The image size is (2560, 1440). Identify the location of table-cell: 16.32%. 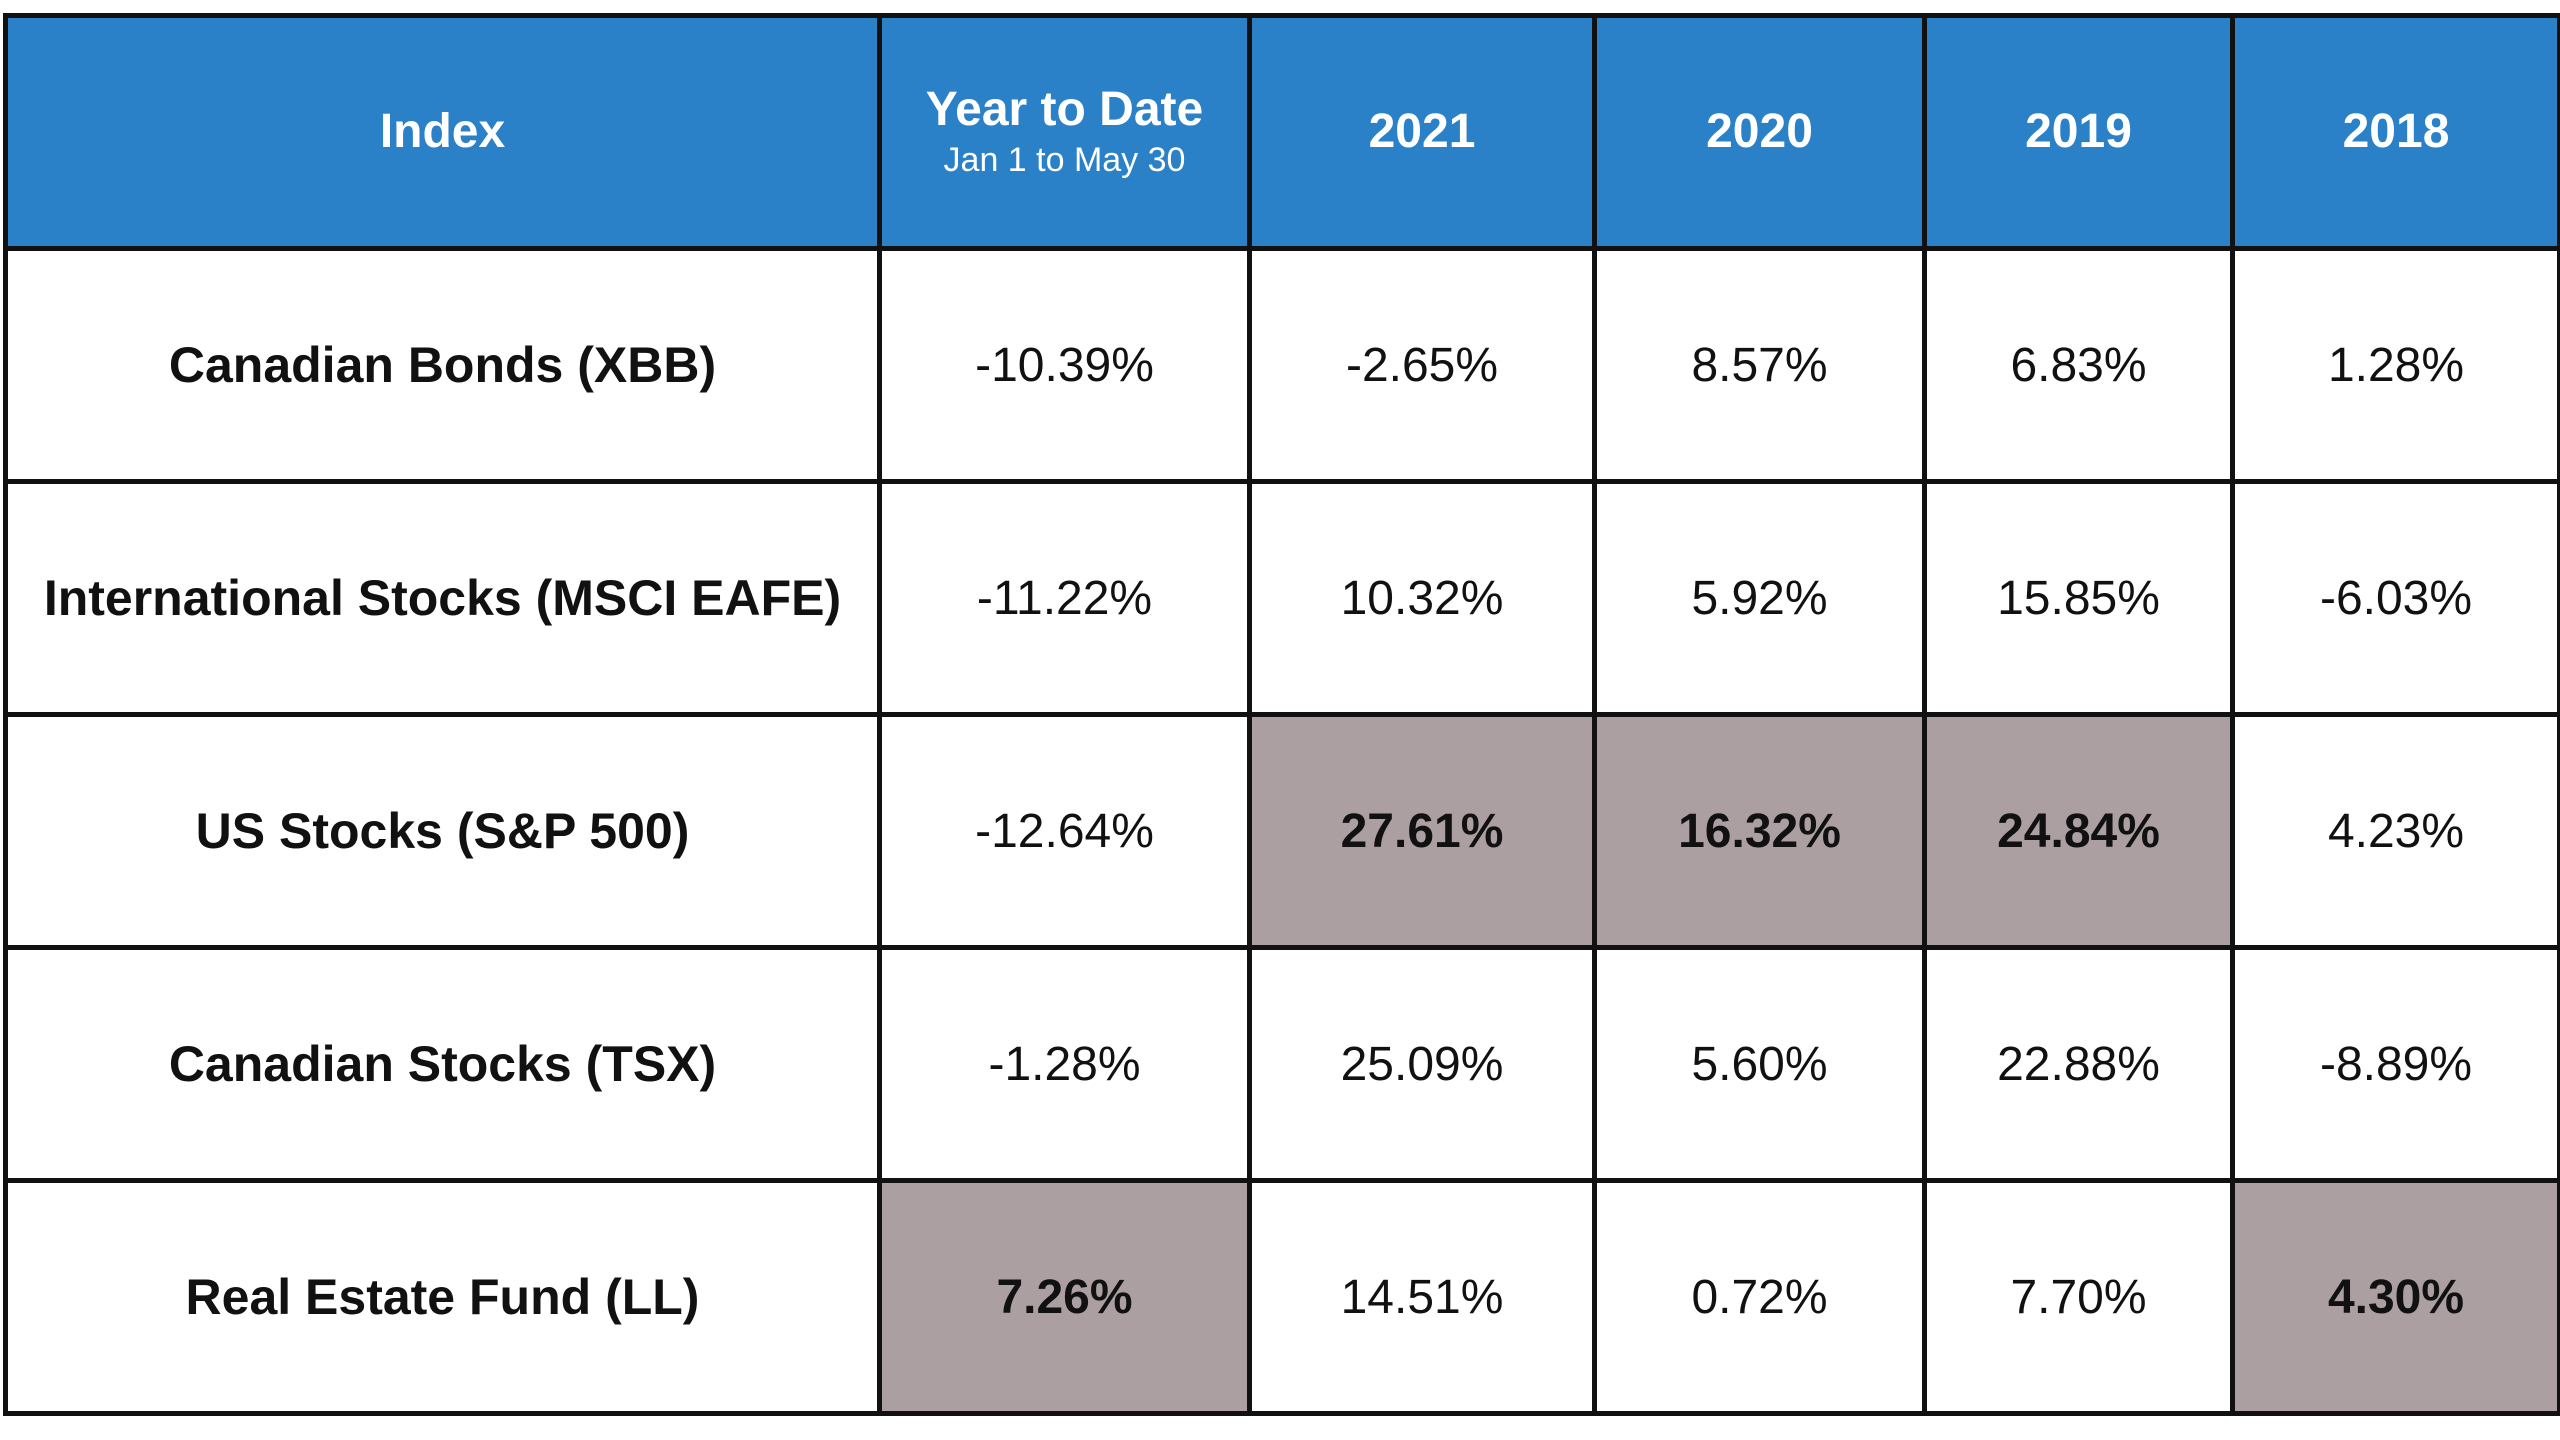
(1759, 831).